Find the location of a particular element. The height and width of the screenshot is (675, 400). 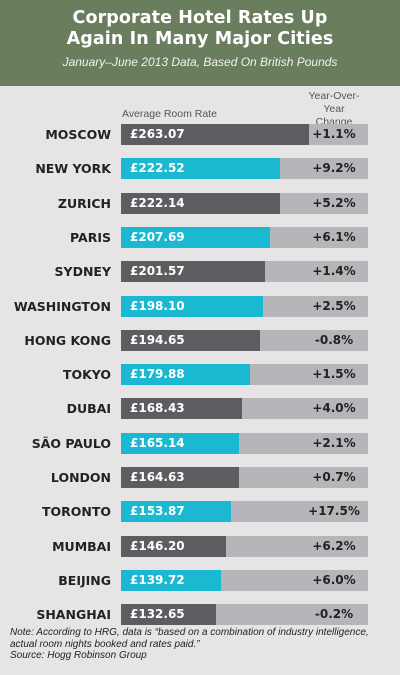

city-label: TORONTO is located at coordinates (76, 512).